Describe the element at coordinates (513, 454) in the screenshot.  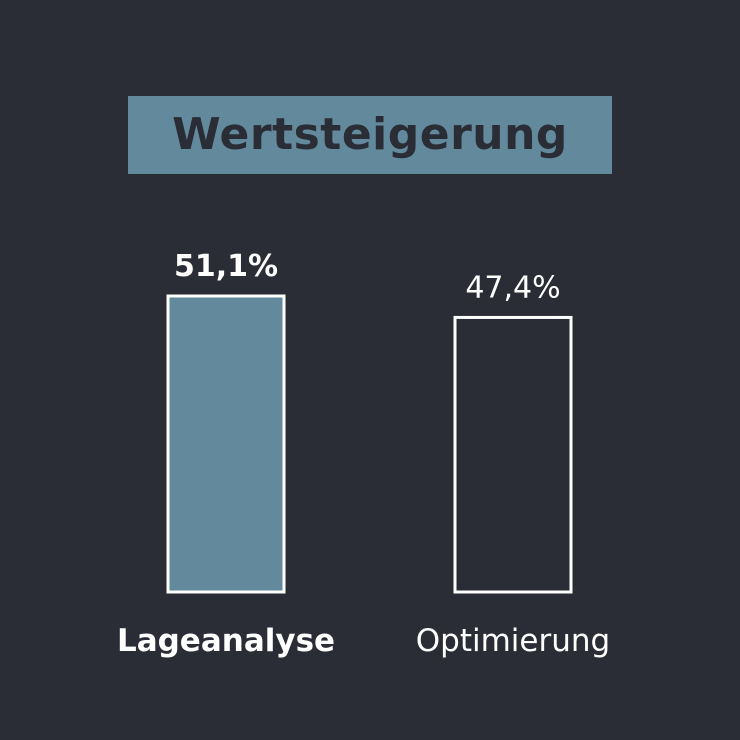
I see `bar-optimierung` at that location.